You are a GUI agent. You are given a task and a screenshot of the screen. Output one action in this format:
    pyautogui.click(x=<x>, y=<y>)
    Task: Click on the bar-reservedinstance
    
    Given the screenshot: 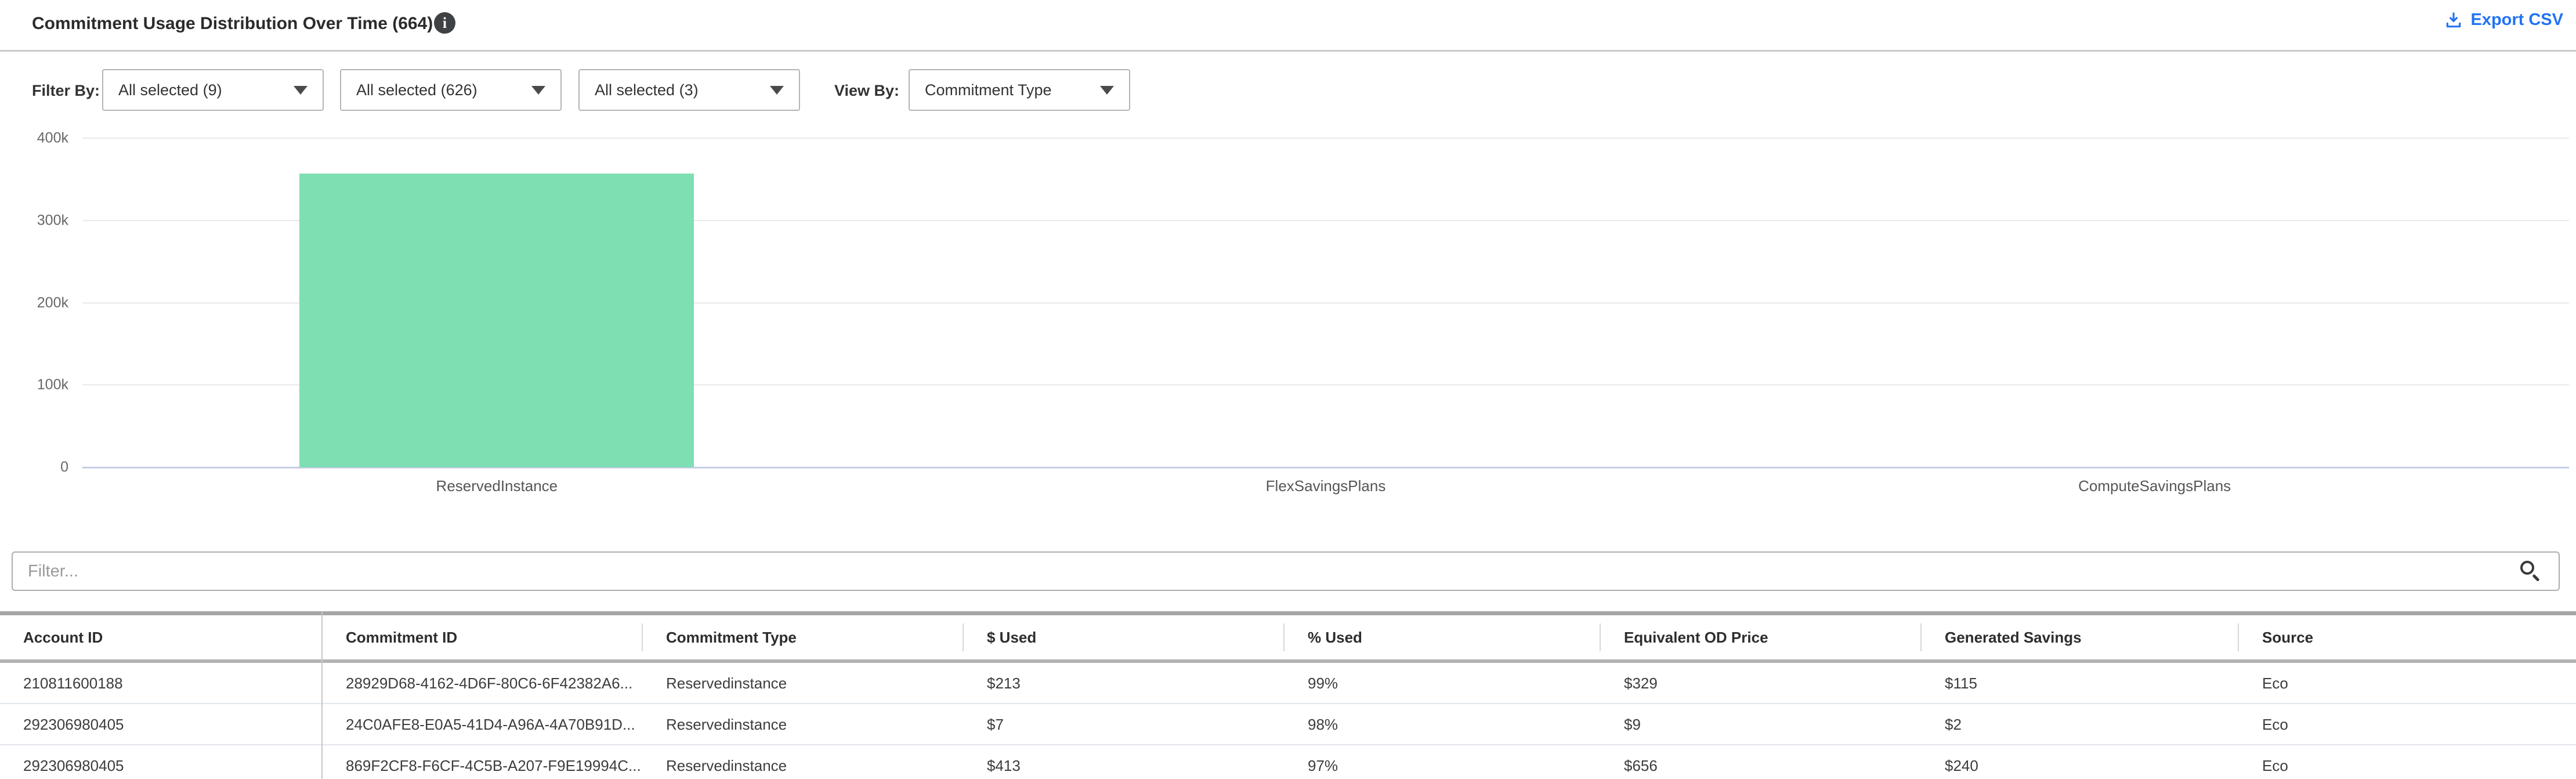 What is the action you would take?
    pyautogui.click(x=496, y=320)
    